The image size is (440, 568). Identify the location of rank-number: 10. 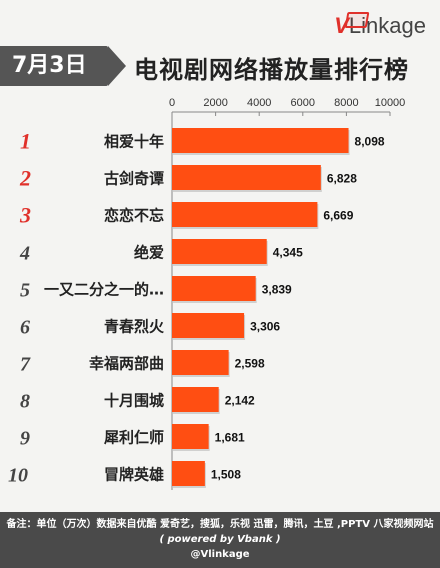
(18, 476).